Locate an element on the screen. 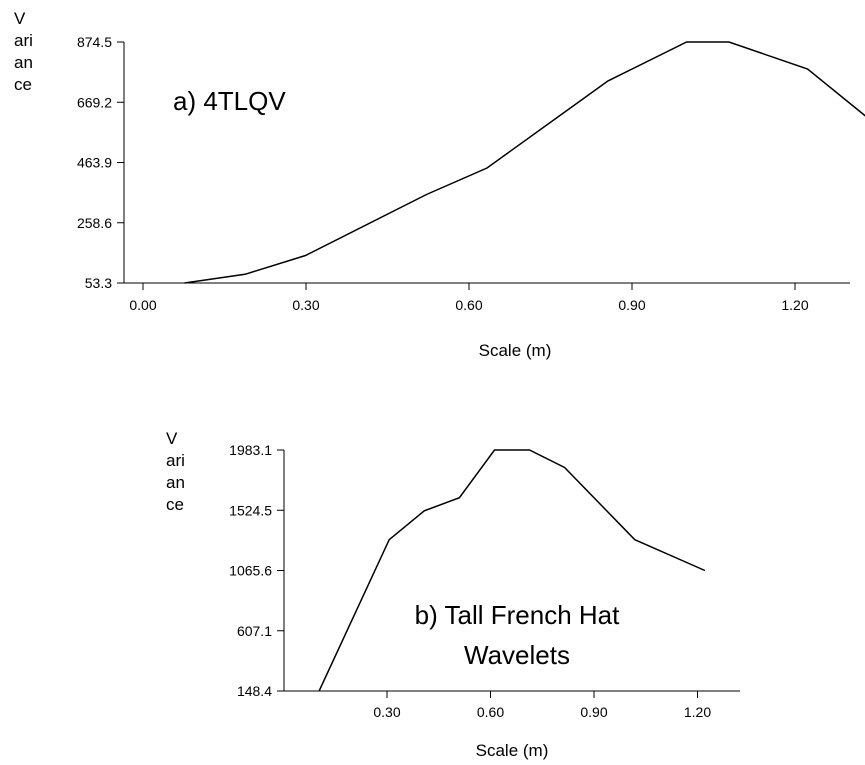  chart-title: a) 4TLQV is located at coordinates (229, 101).